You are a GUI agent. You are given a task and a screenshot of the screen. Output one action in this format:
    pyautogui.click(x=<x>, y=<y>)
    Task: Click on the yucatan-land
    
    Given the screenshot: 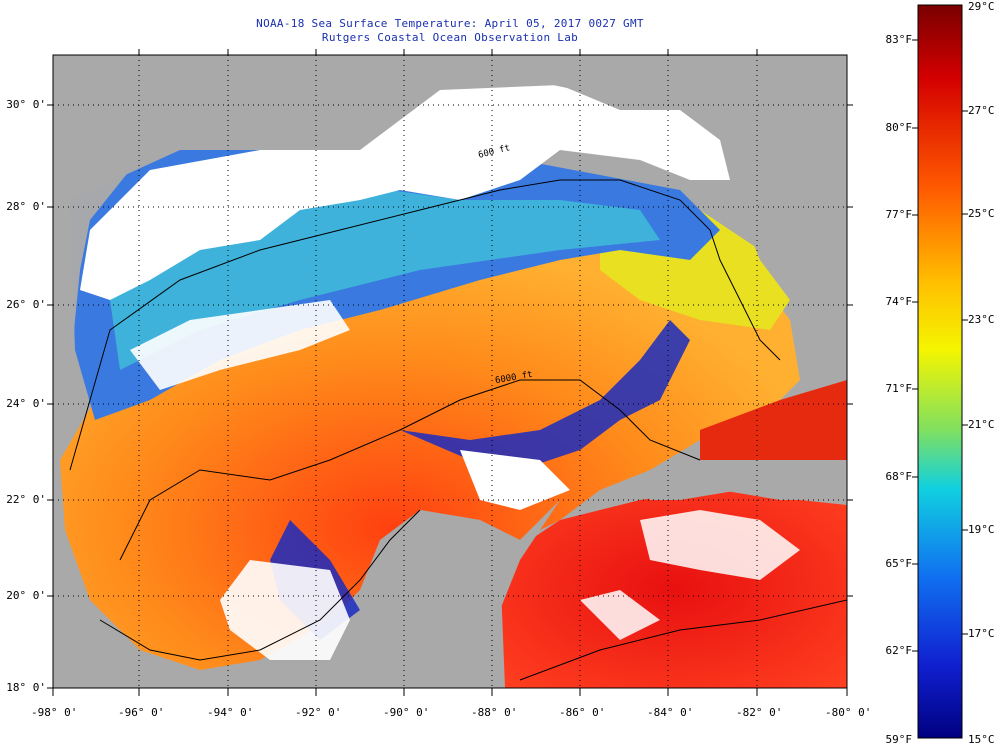 What is the action you would take?
    pyautogui.click(x=465, y=594)
    